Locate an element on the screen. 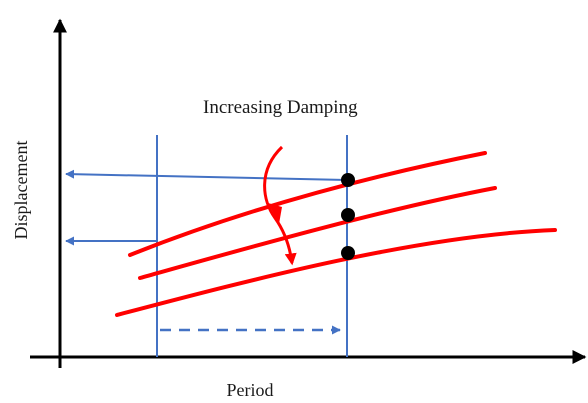 This screenshot has width=588, height=403. y-axis-label: Displacement is located at coordinates (21, 190).